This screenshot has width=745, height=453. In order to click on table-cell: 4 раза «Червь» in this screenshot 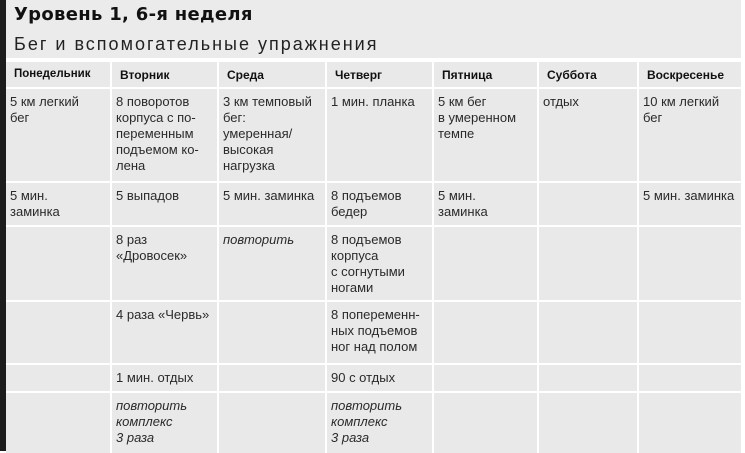, I will do `click(164, 332)`.